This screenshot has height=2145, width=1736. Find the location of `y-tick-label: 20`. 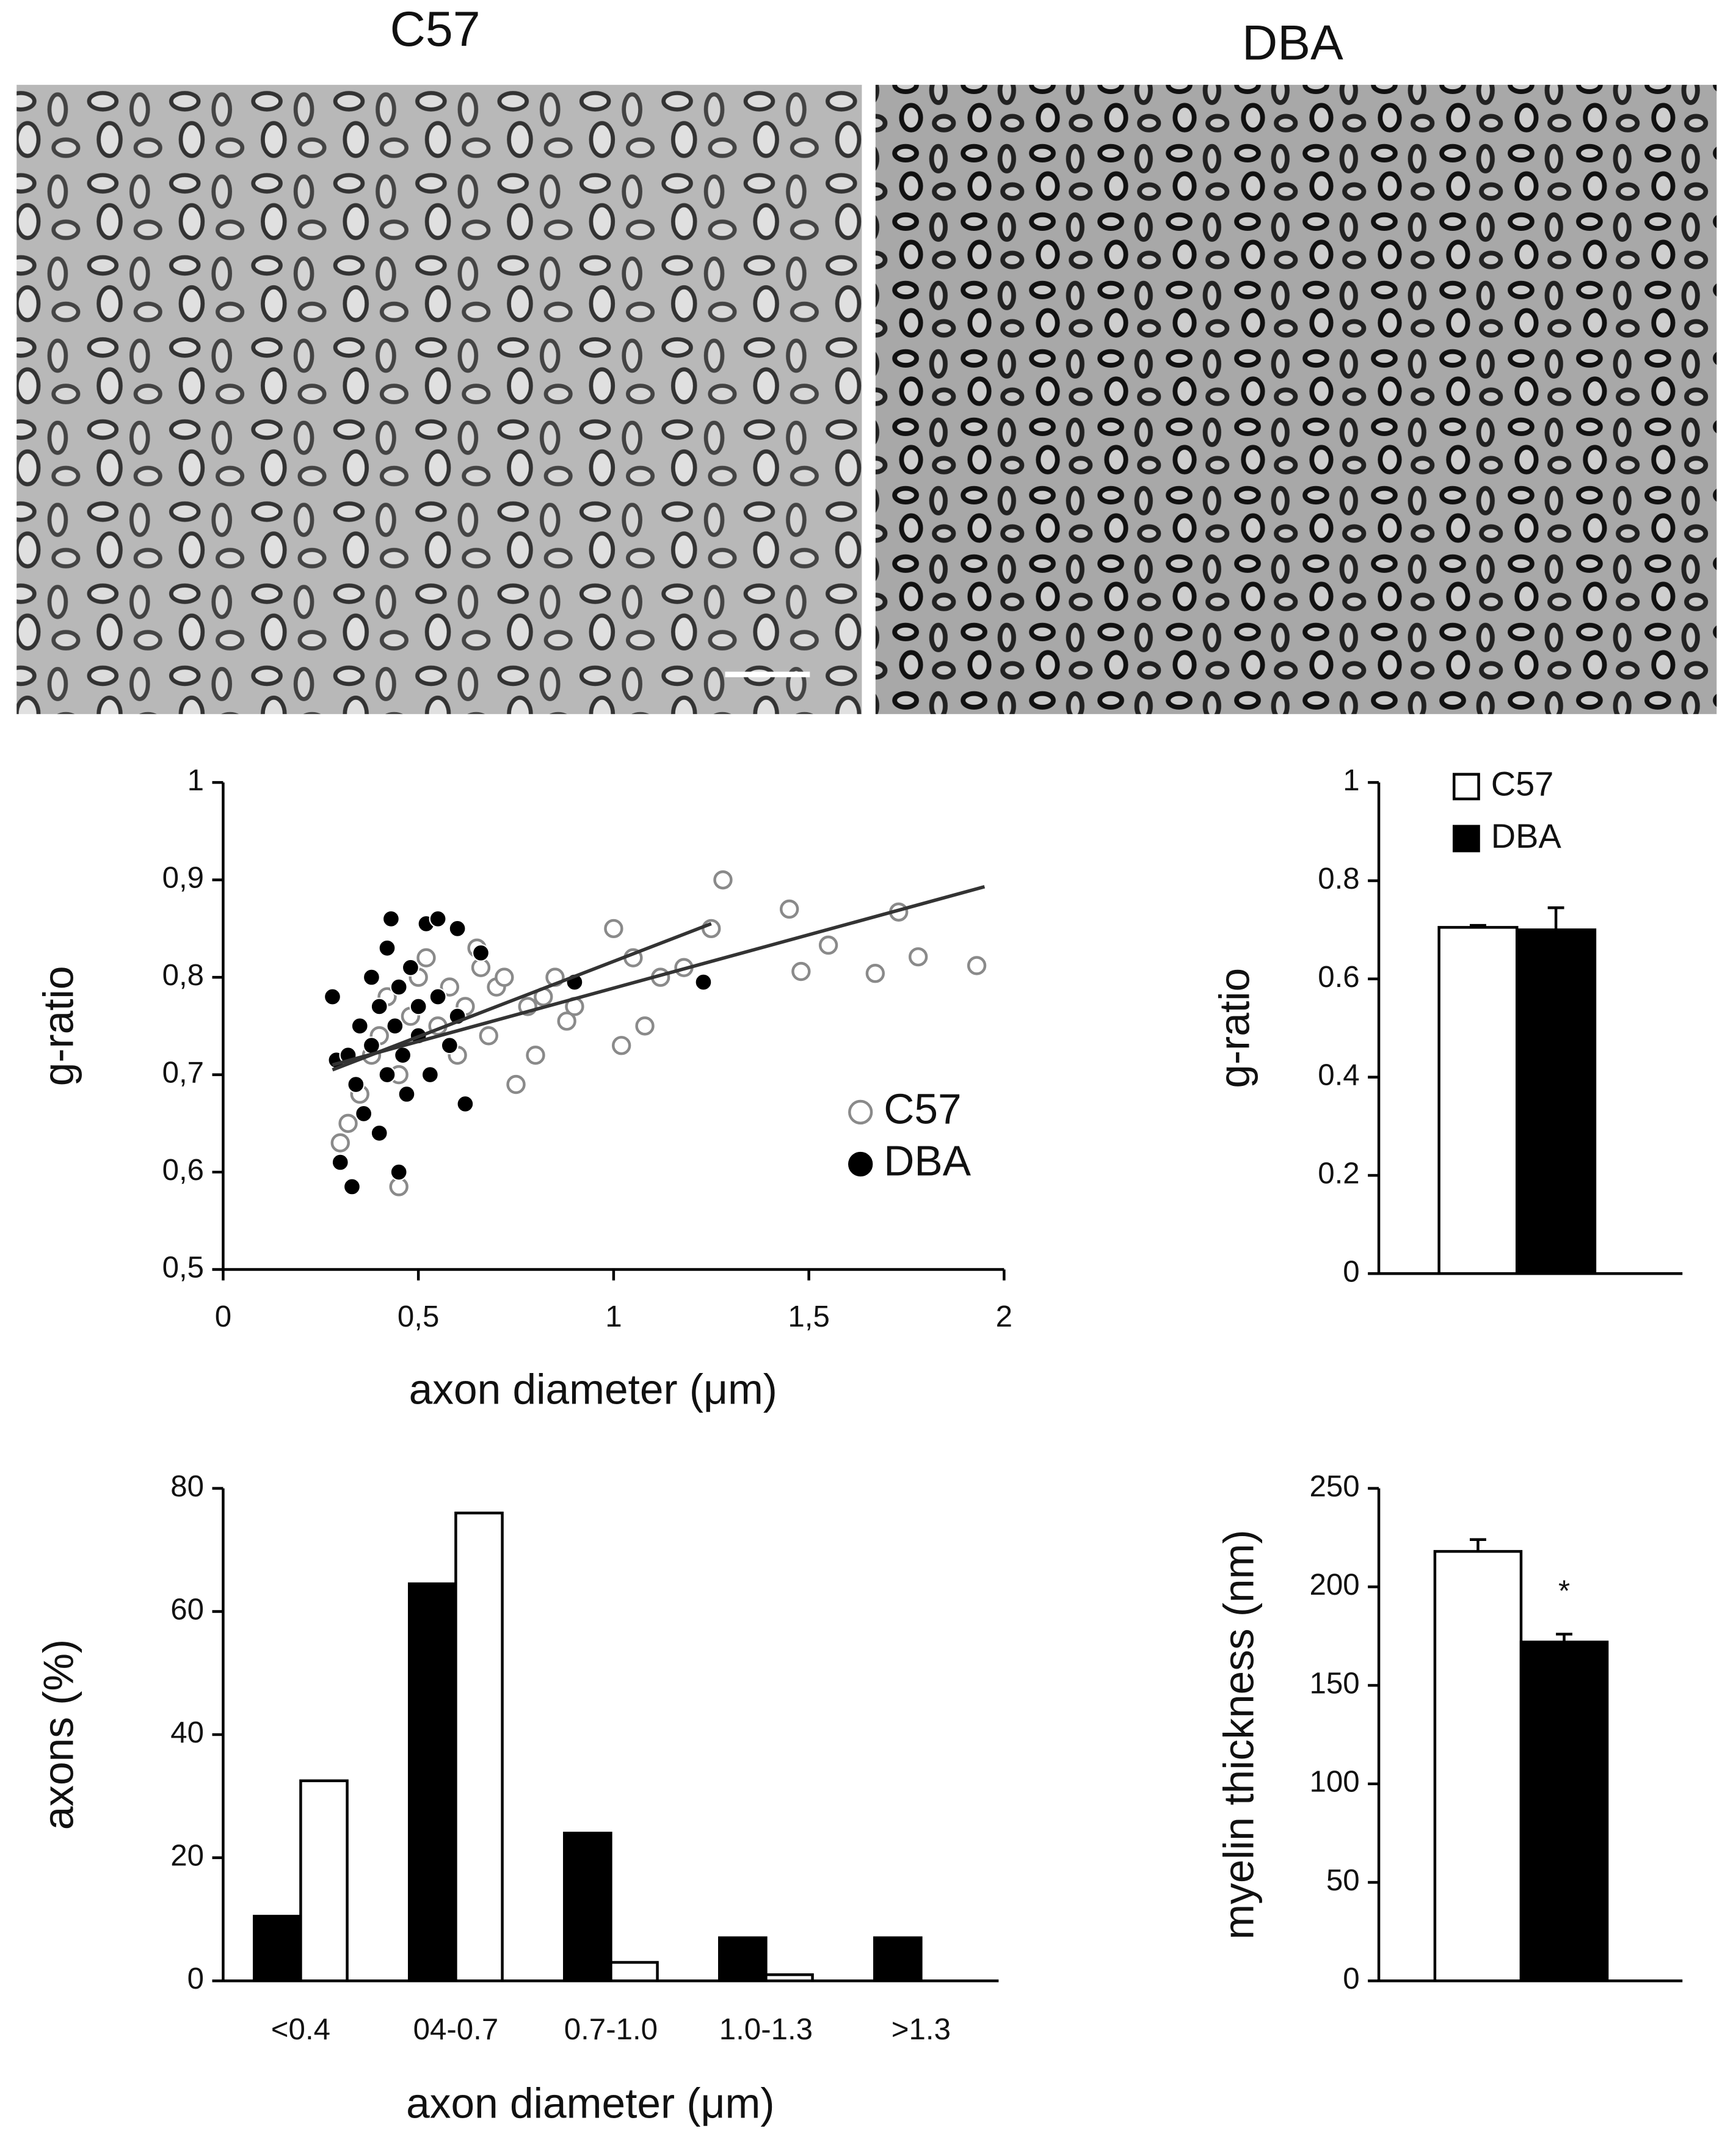

y-tick-label: 20 is located at coordinates (187, 1856).